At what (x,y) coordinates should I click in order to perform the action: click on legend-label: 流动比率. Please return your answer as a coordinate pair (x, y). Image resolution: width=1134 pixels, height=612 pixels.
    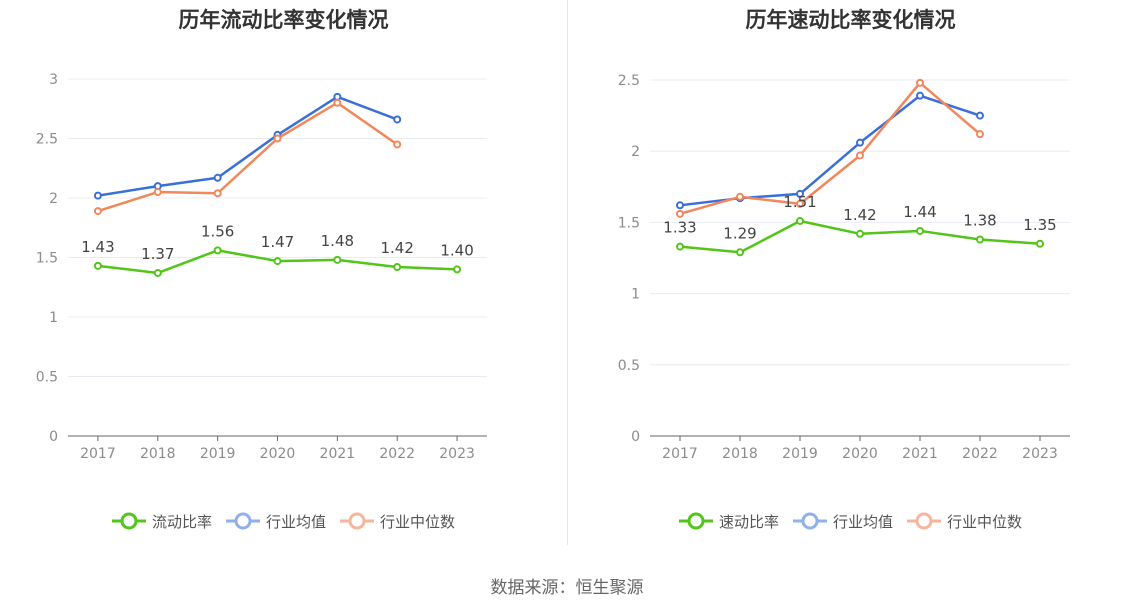
    Looking at the image, I should click on (181, 521).